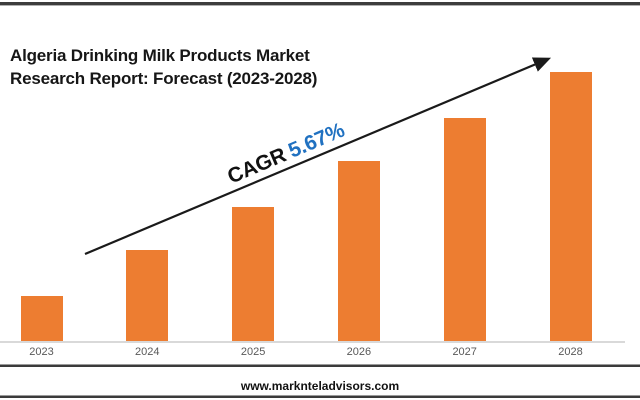 This screenshot has width=640, height=400. What do you see at coordinates (359, 352) in the screenshot?
I see `x-tick-label-2026: 2026` at bounding box center [359, 352].